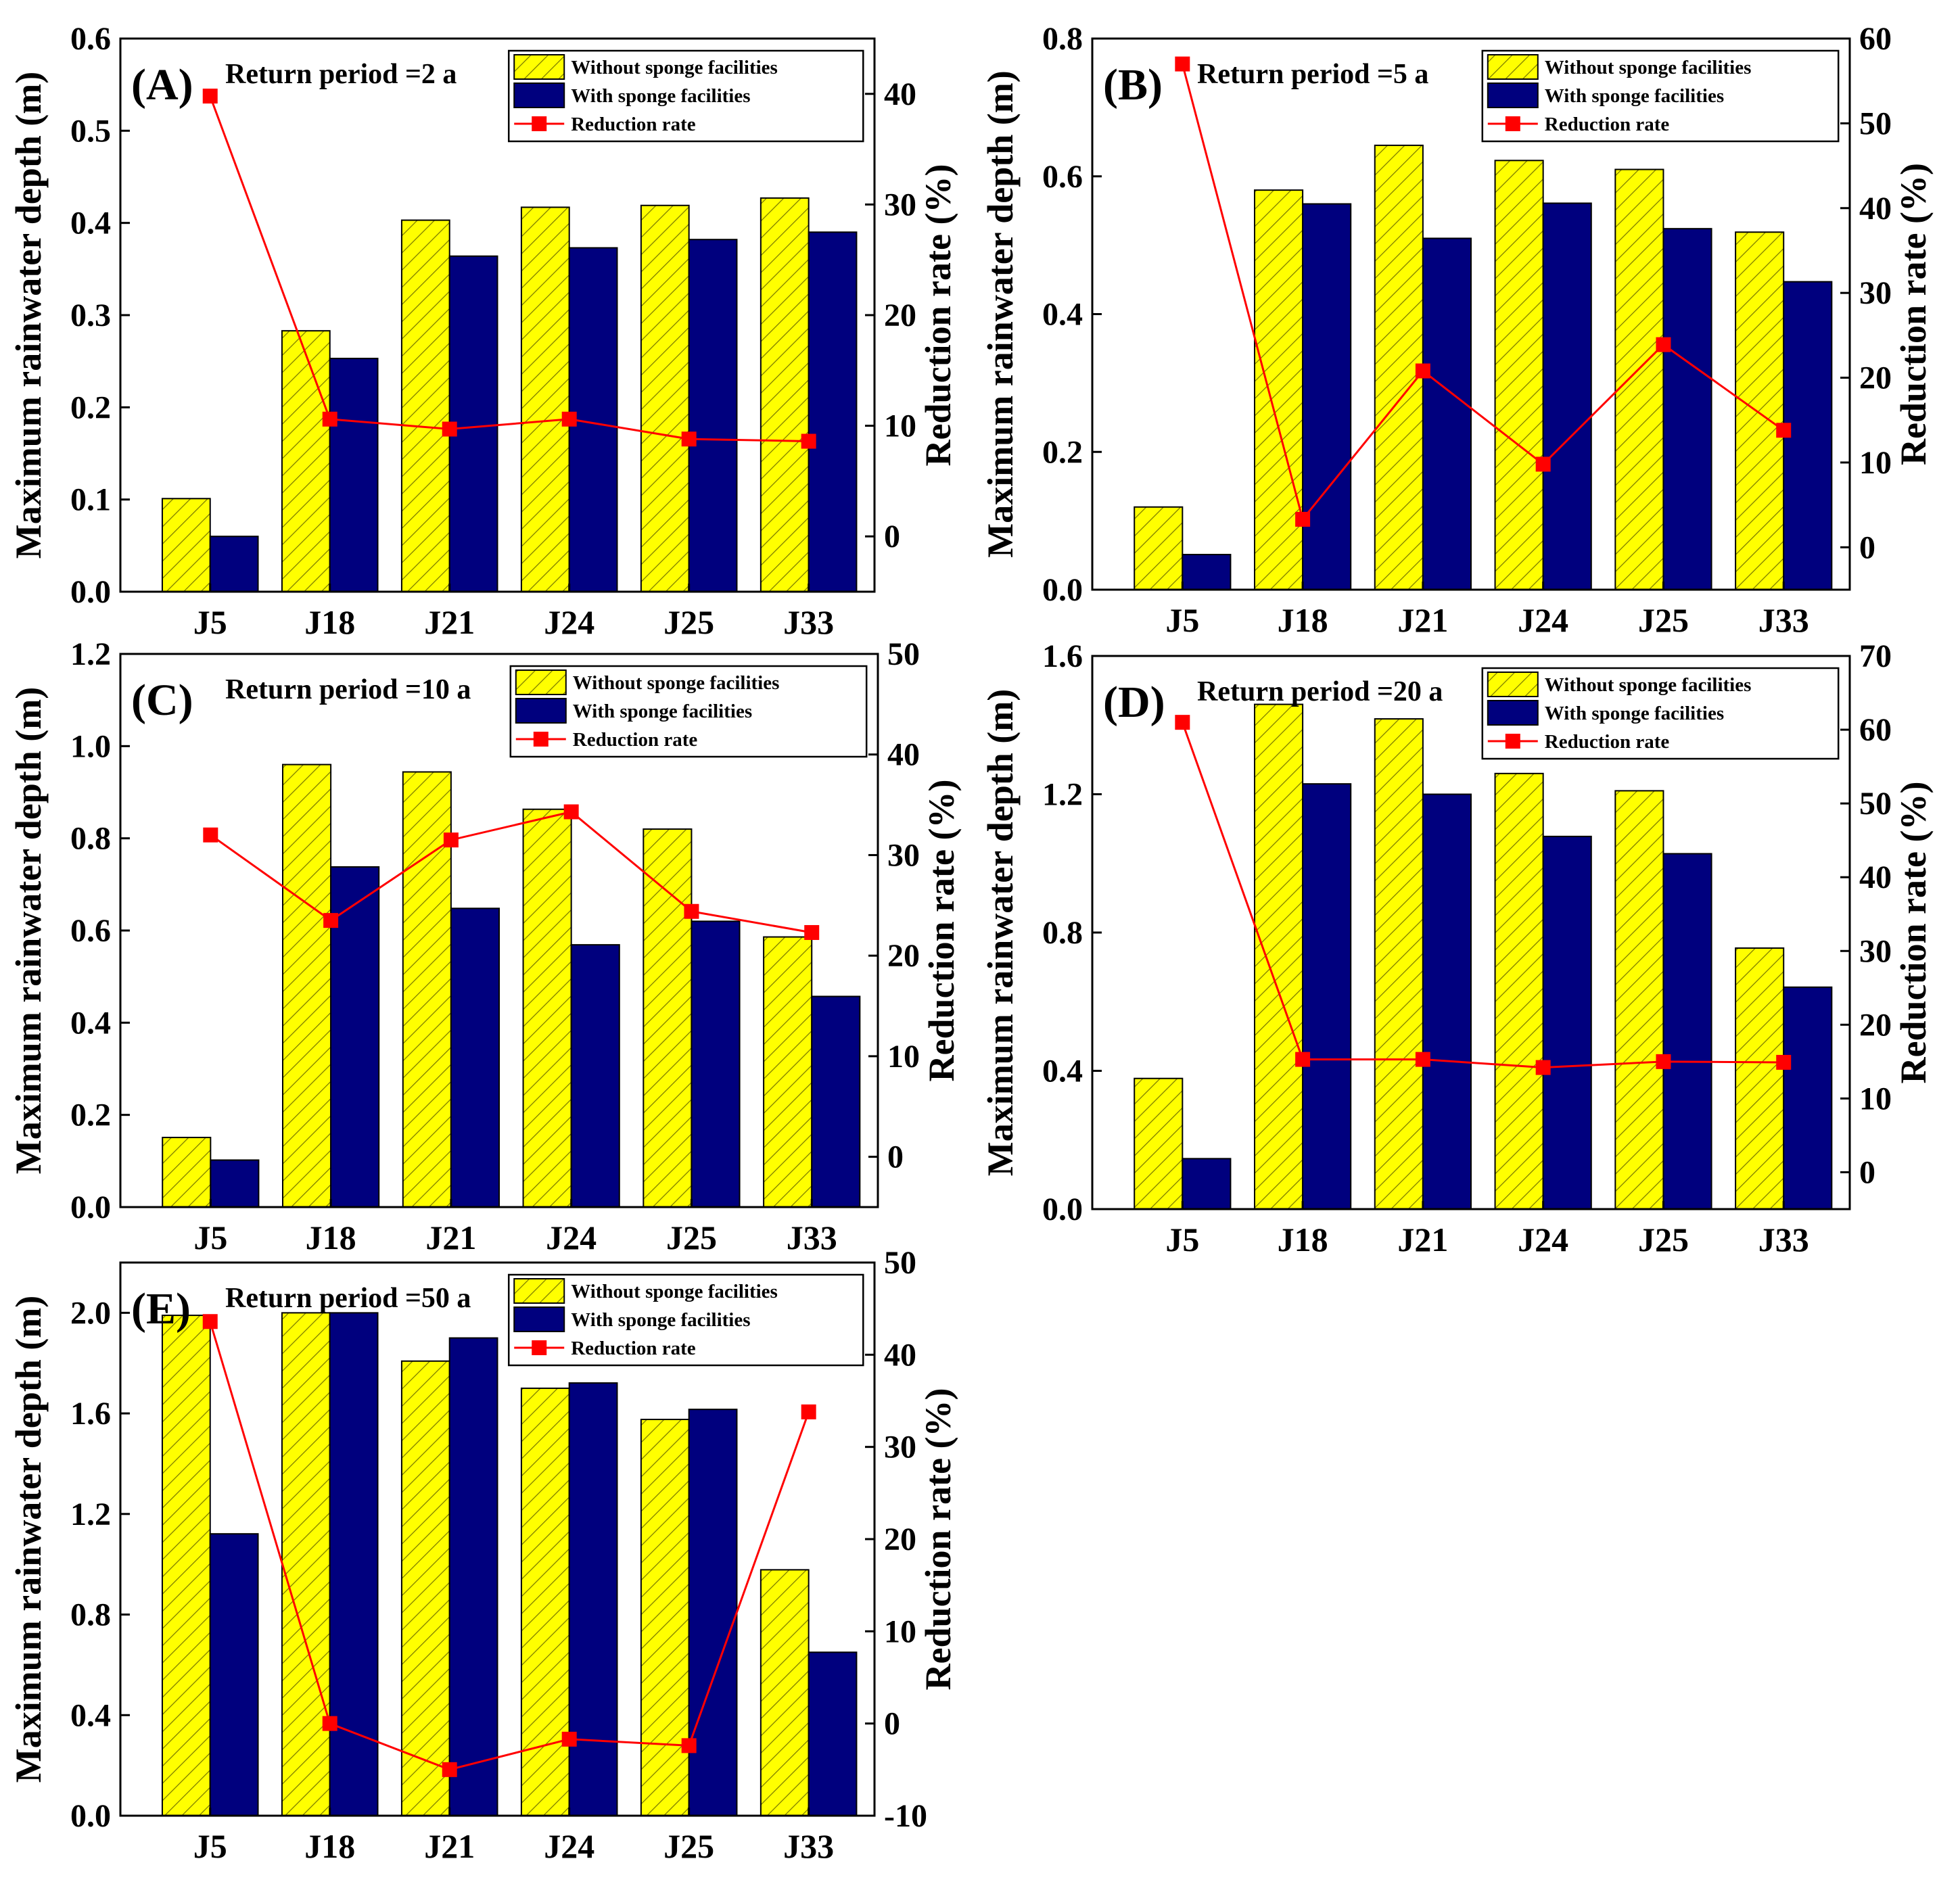 The height and width of the screenshot is (1884, 1960). What do you see at coordinates (1062, 39) in the screenshot?
I see `left-tick-label: 0.8` at bounding box center [1062, 39].